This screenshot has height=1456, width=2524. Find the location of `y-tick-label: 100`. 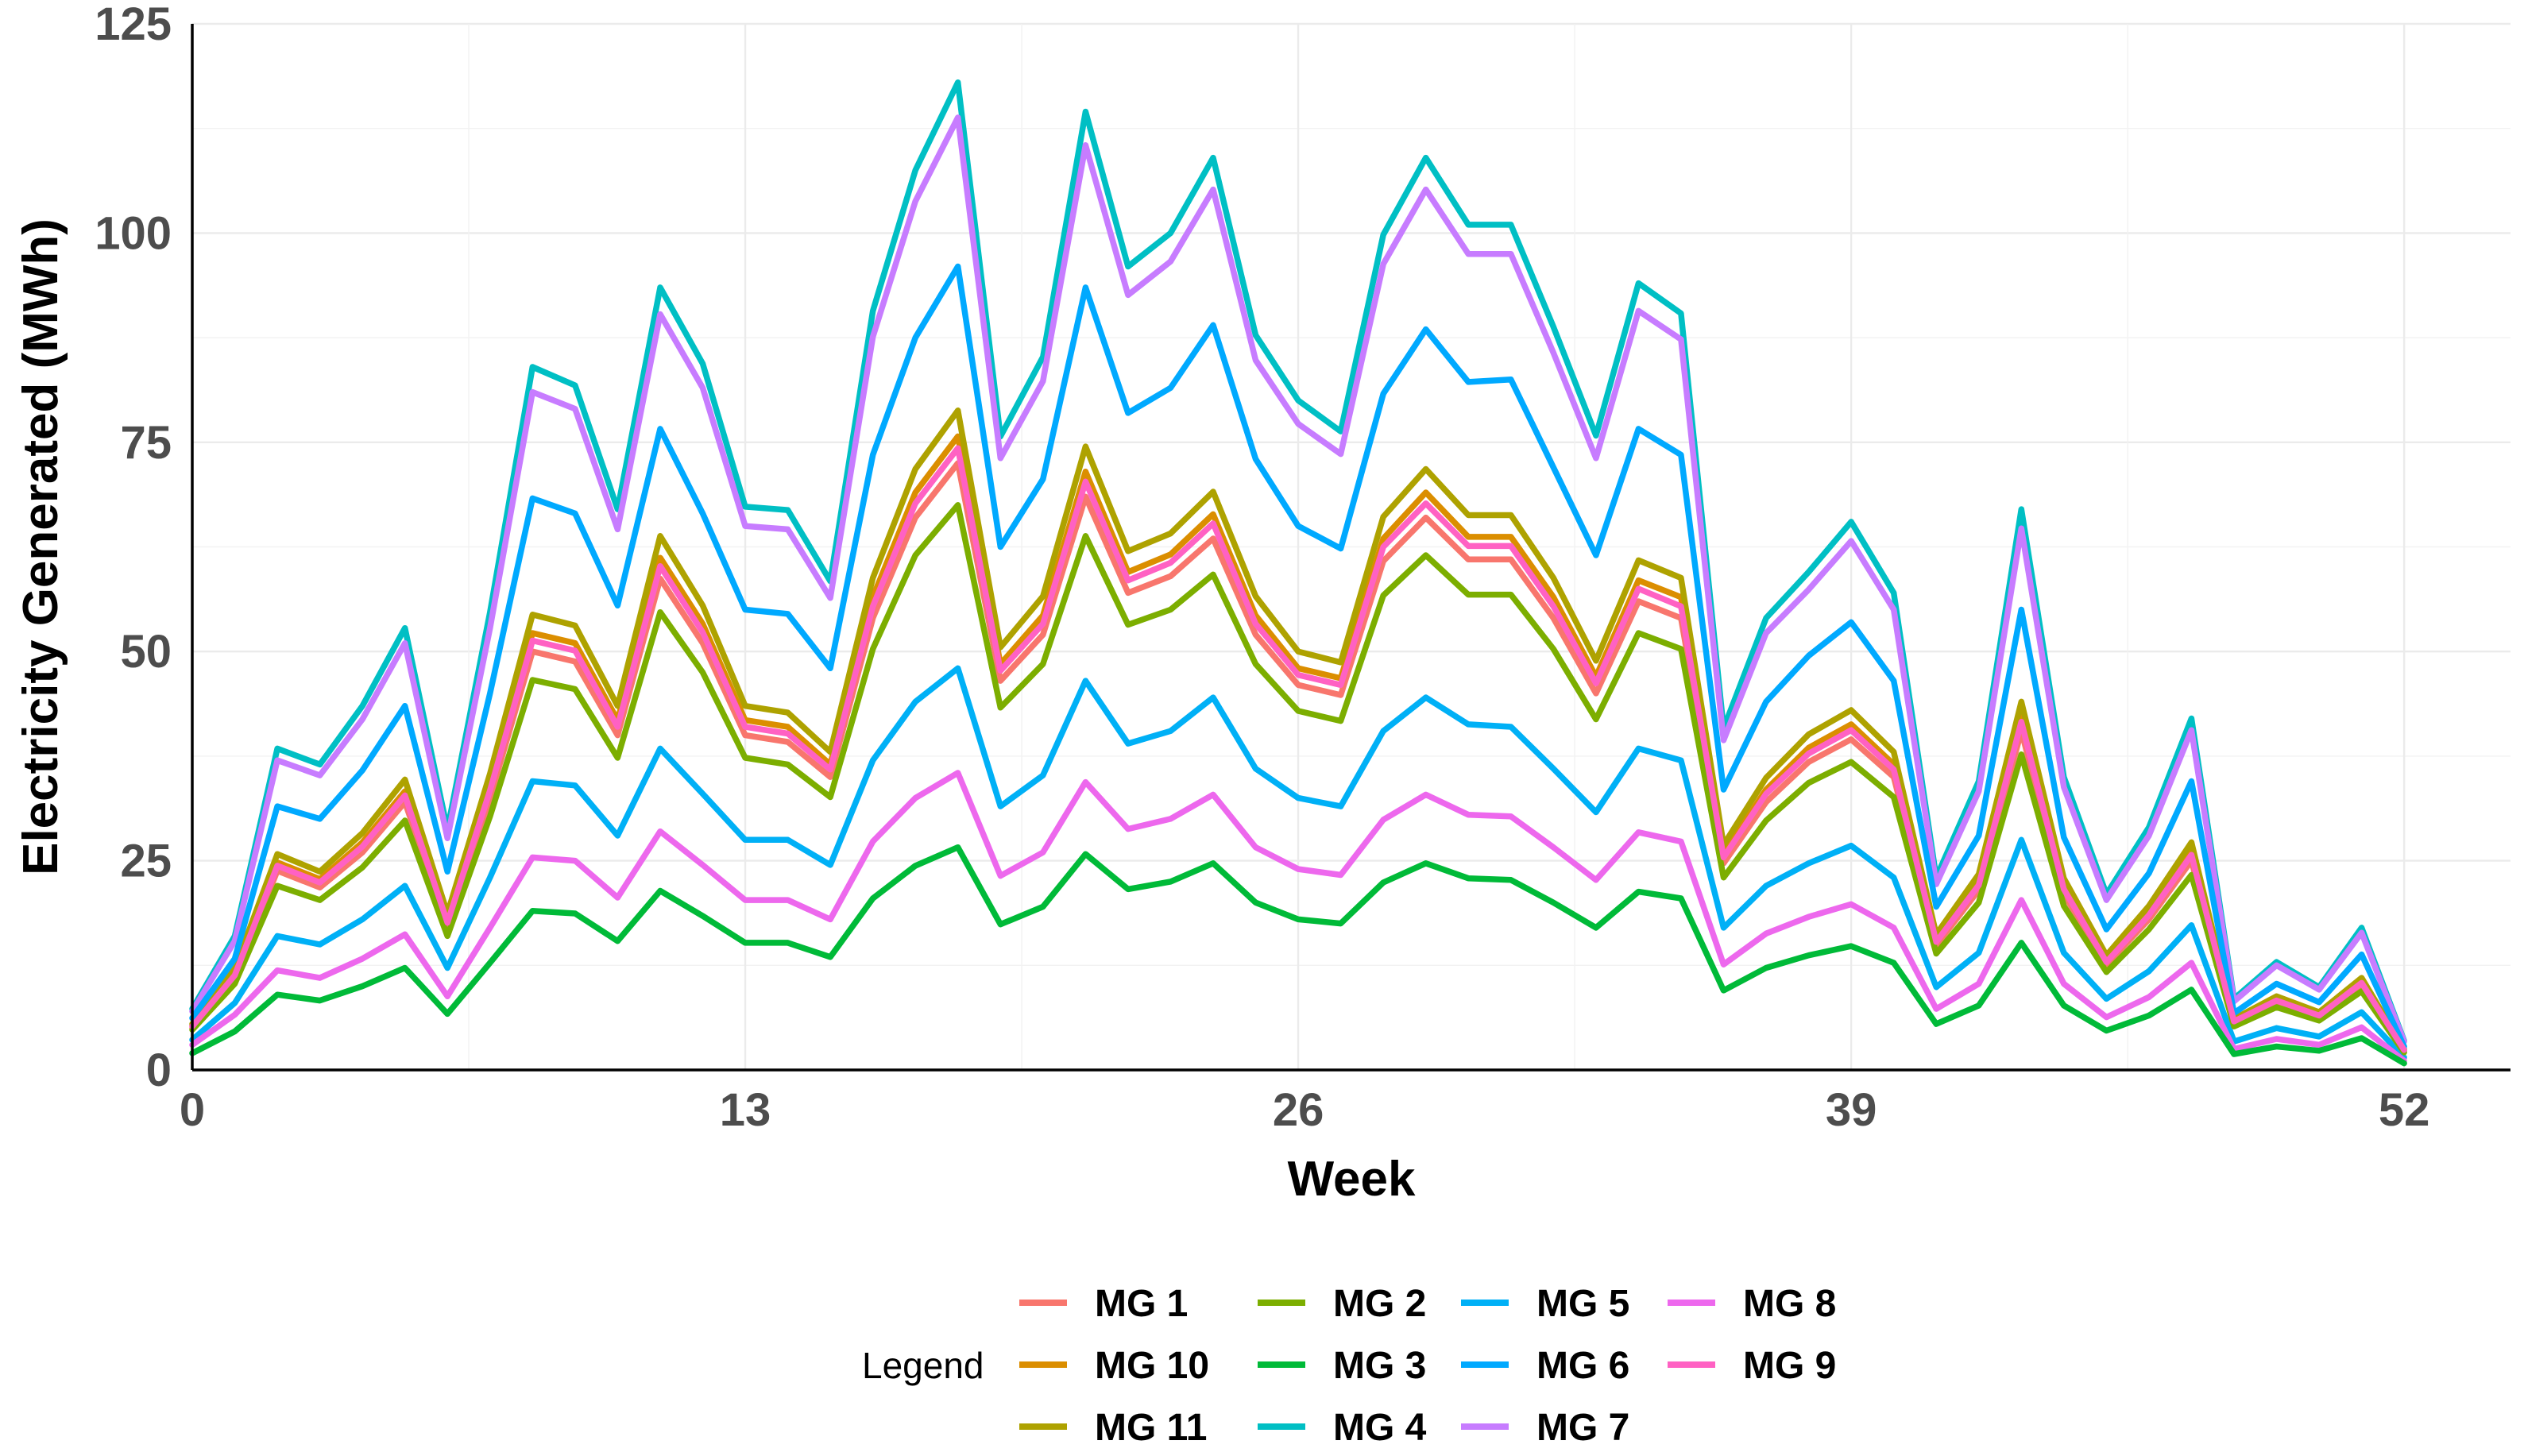

y-tick-label: 100 is located at coordinates (133, 233).